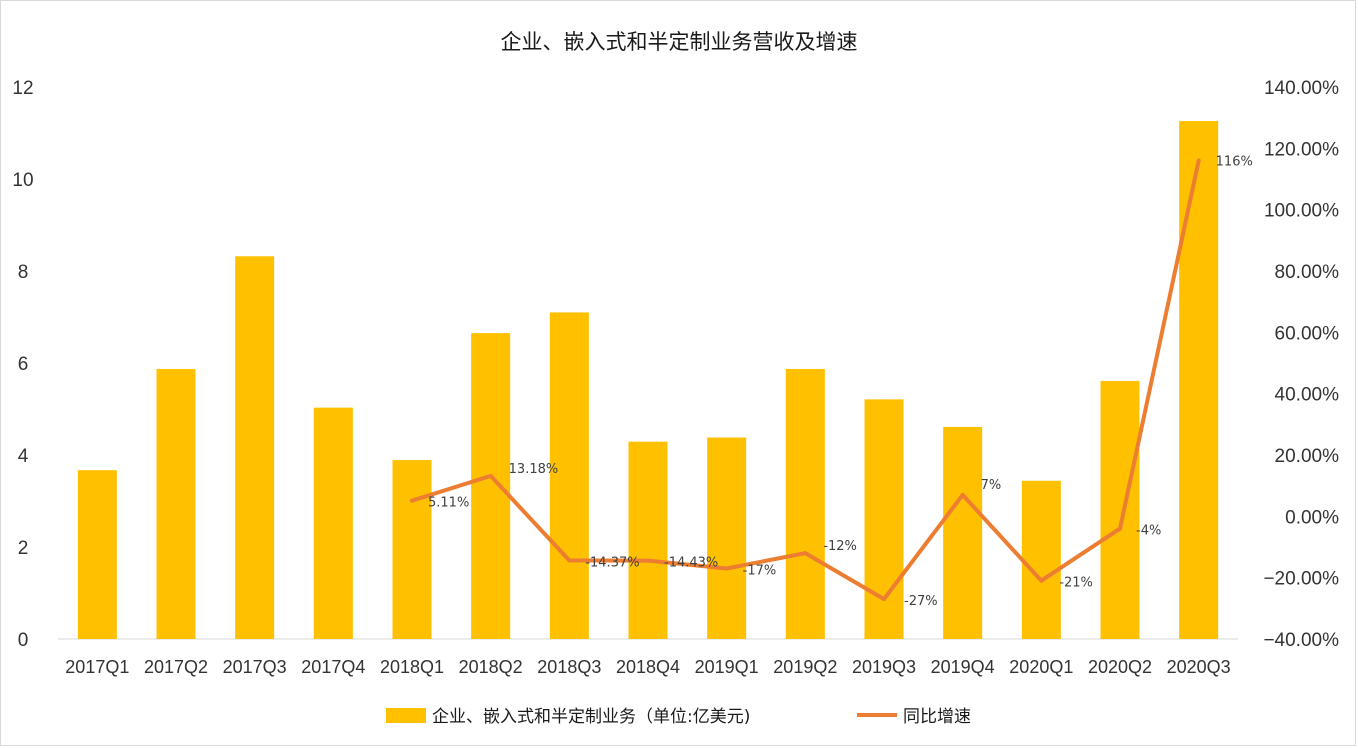 The width and height of the screenshot is (1358, 748). I want to click on left-axis-tick-label: 12, so click(22, 88).